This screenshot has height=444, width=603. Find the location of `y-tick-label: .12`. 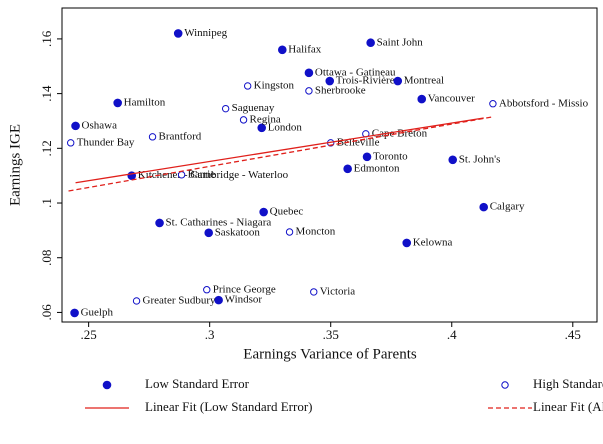

y-tick-label: .12 is located at coordinates (46, 148).